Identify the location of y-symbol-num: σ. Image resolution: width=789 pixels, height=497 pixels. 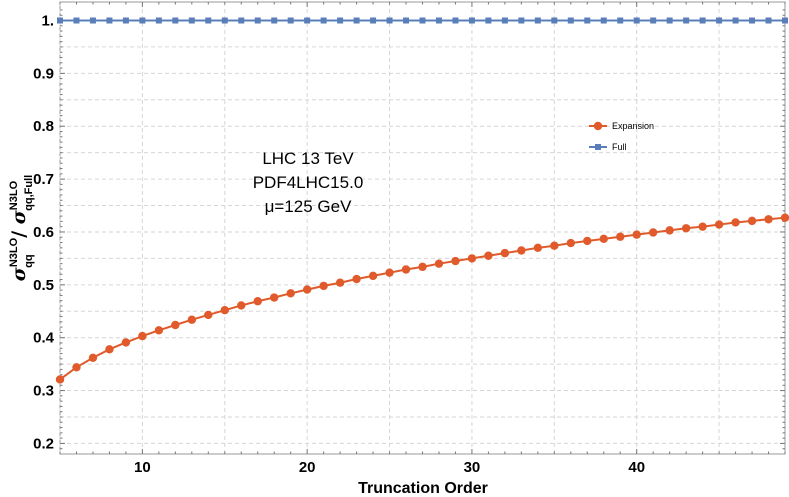
(19, 273).